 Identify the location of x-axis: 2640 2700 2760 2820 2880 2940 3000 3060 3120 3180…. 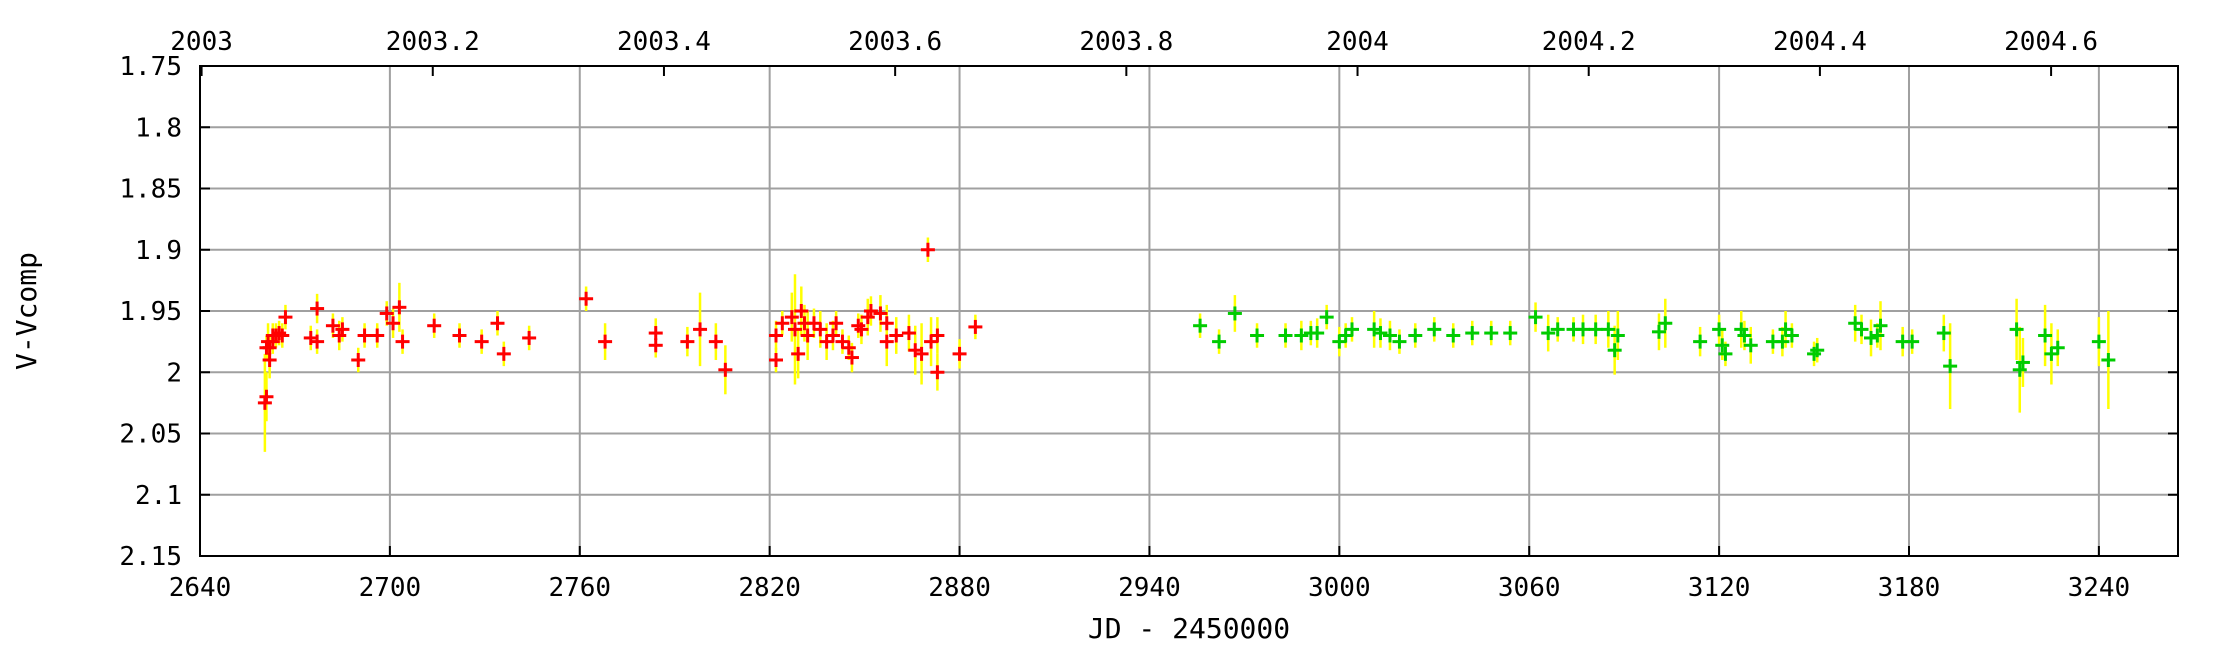
(1150, 574).